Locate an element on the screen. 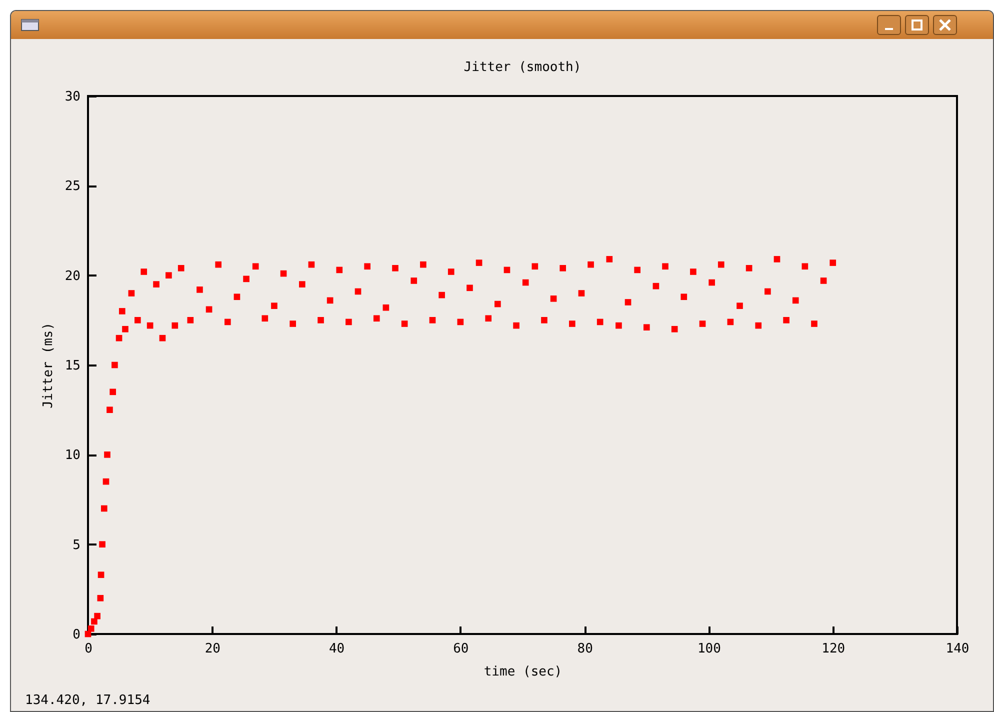  text: 134.420, 17.9154 is located at coordinates (87, 700).